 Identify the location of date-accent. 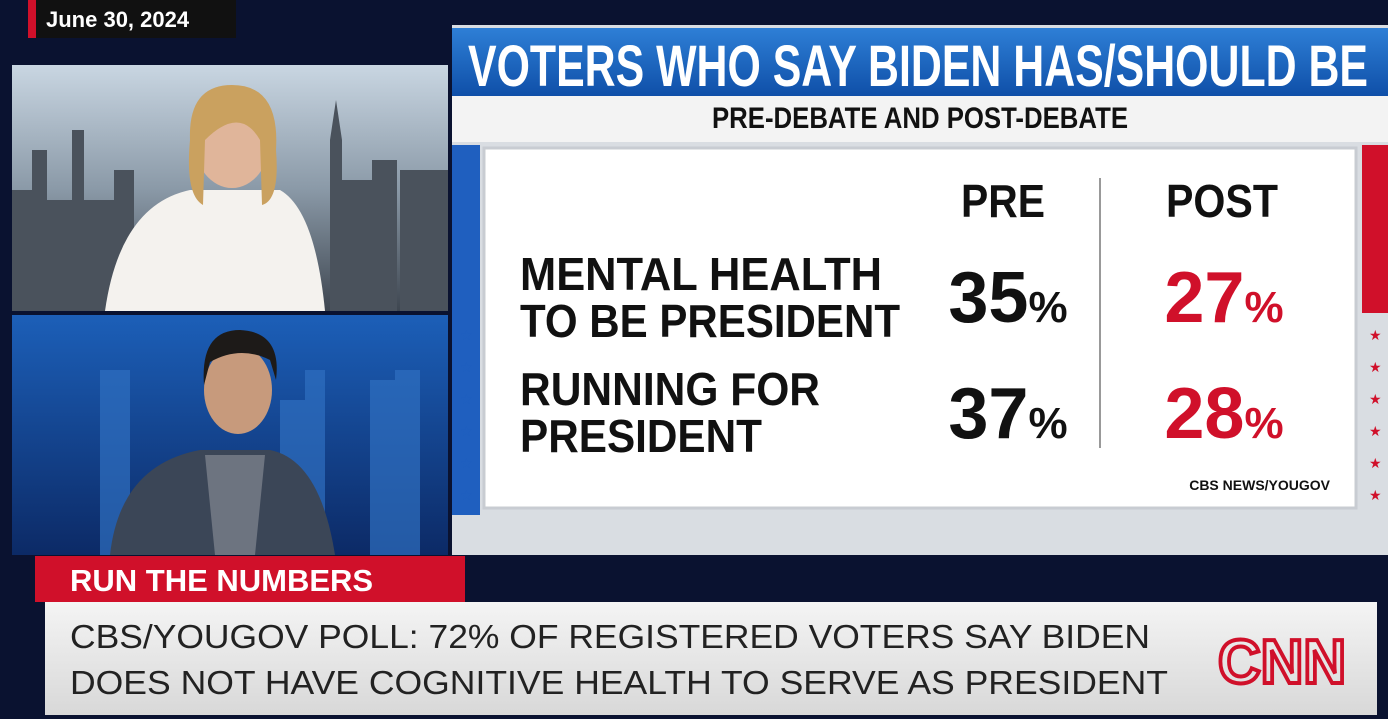
(32, 19).